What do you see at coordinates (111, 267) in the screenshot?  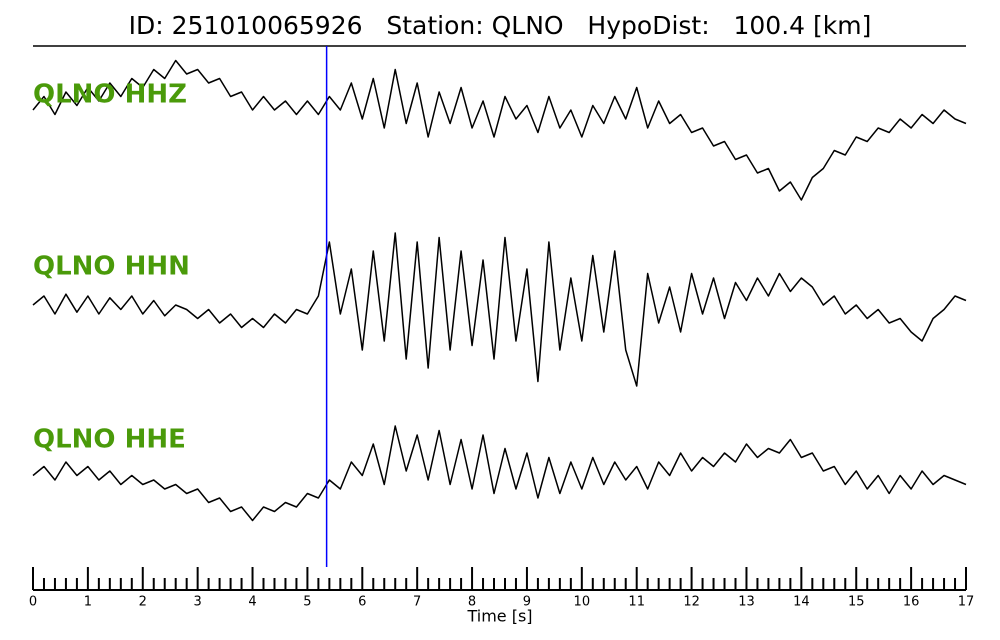 I see `trace-label: QLNO HHN` at bounding box center [111, 267].